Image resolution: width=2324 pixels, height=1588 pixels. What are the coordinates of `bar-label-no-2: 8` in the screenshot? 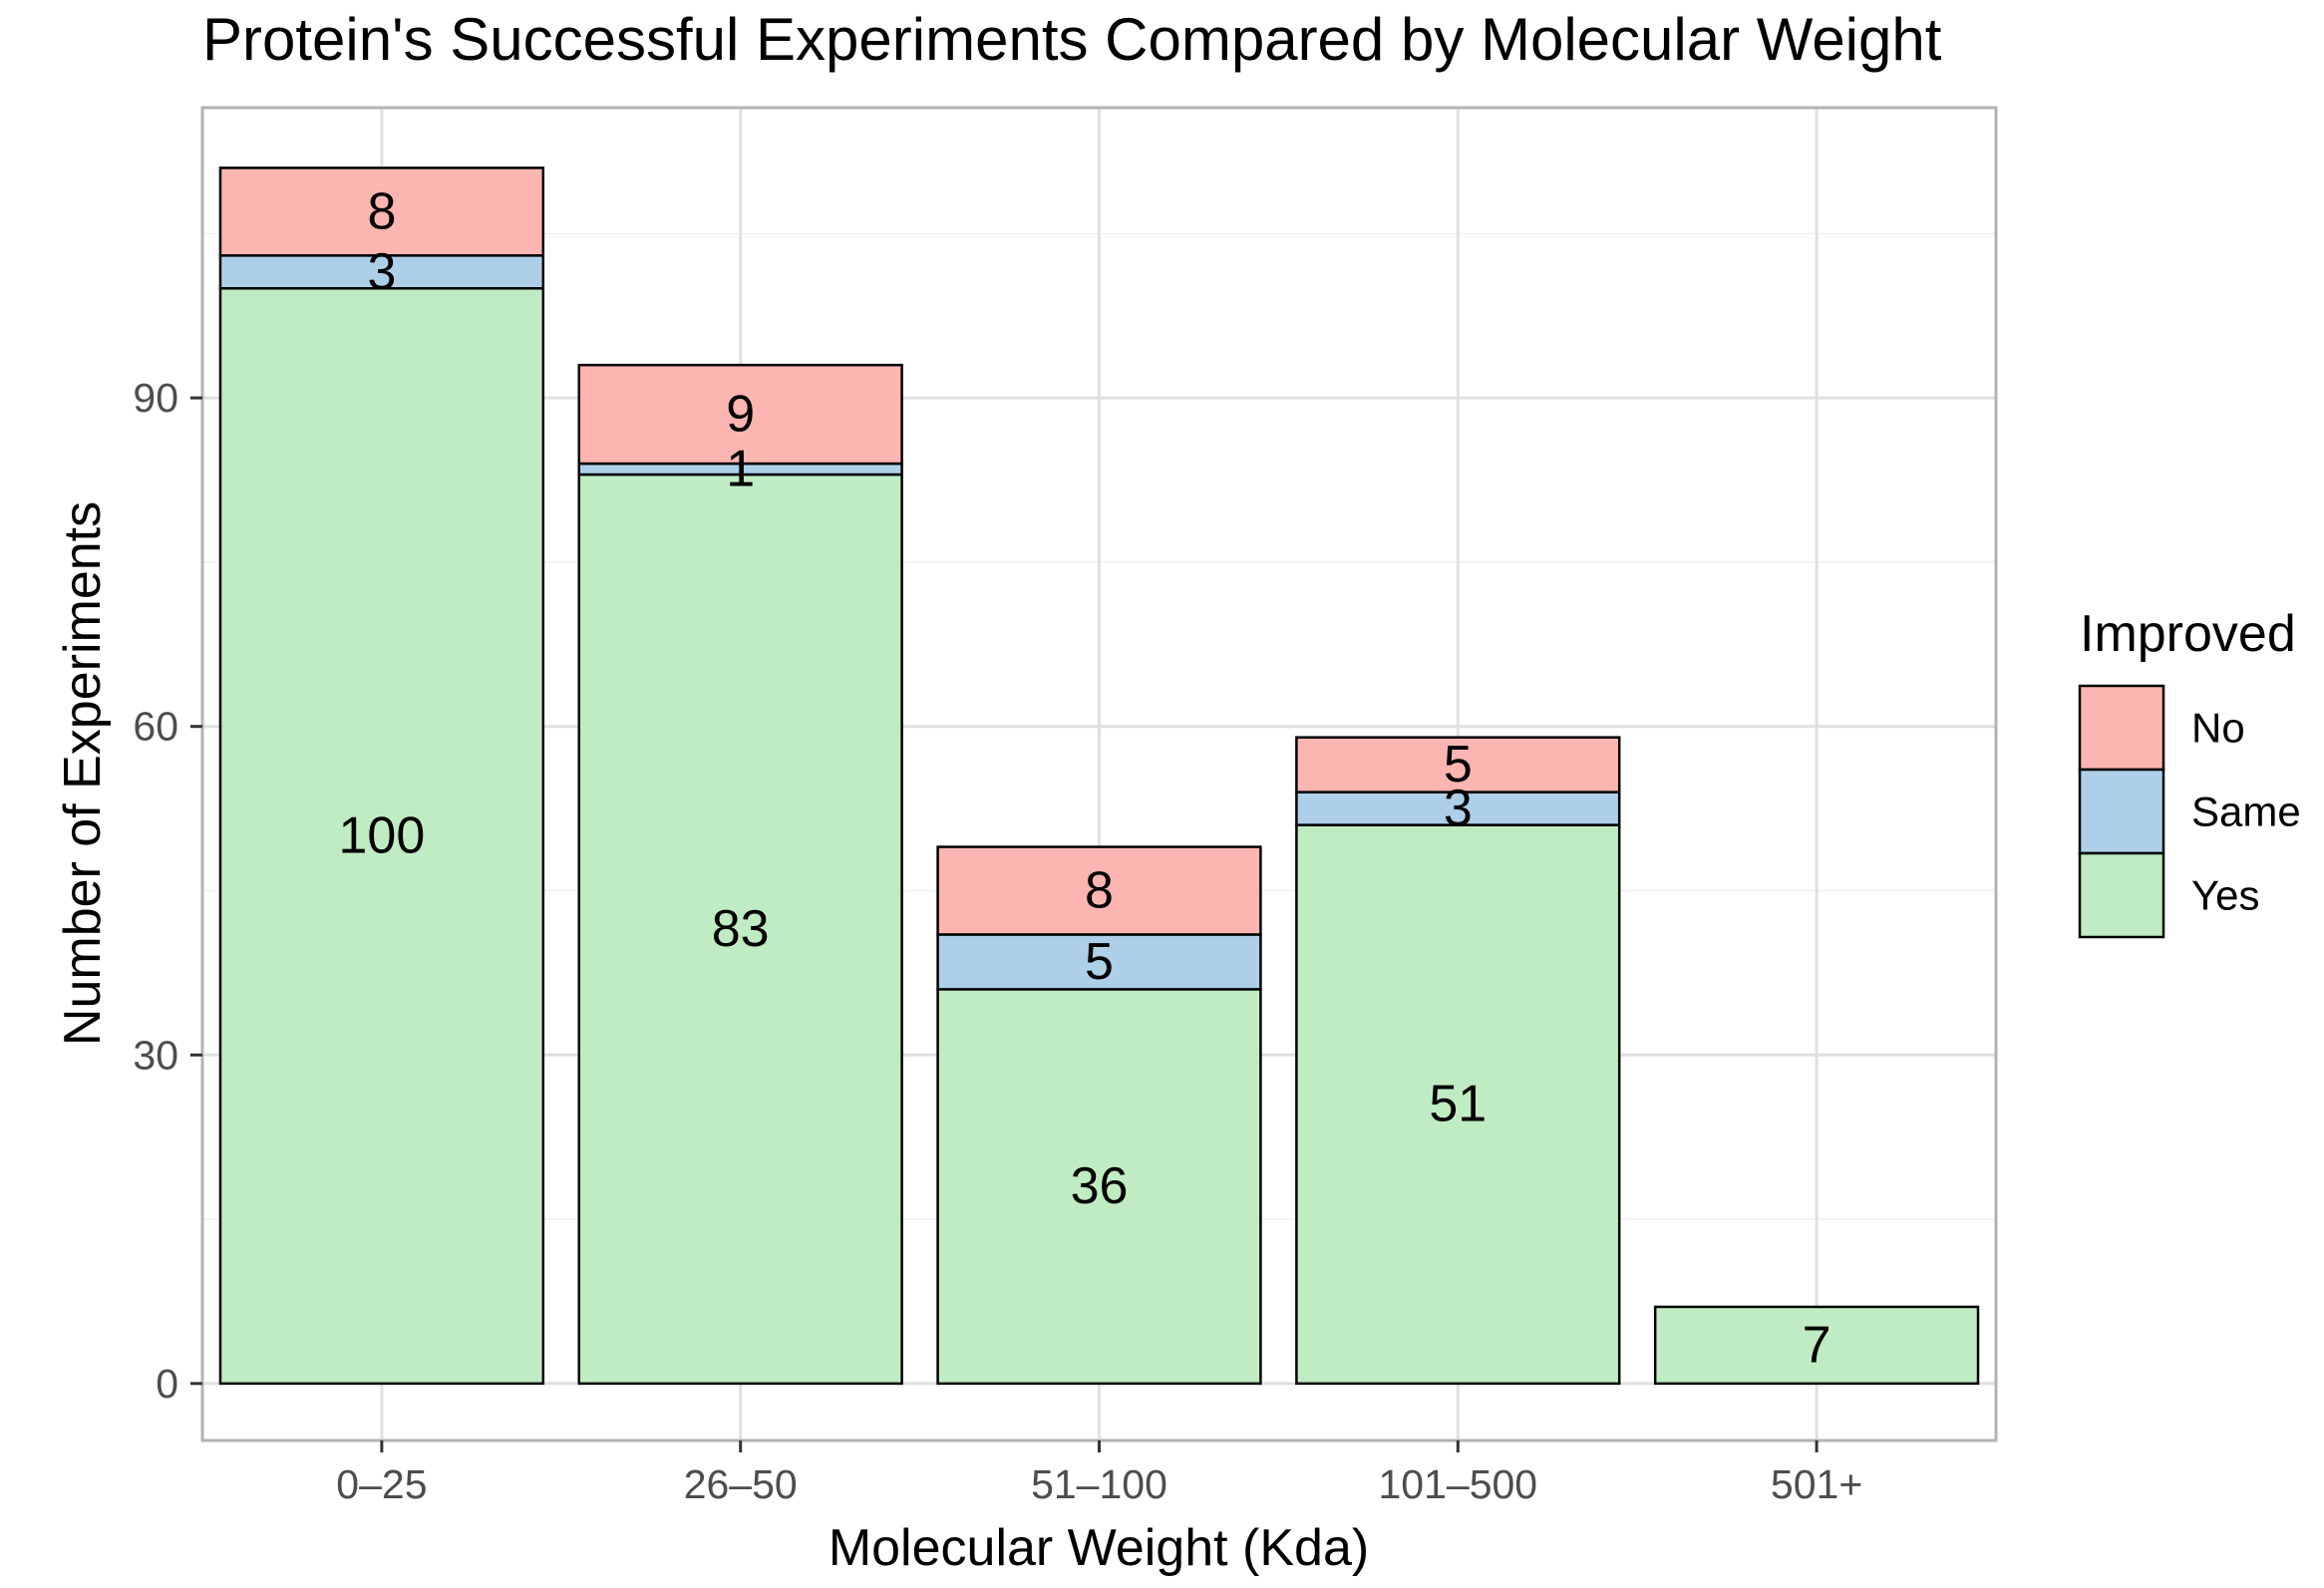 It's located at (1099, 891).